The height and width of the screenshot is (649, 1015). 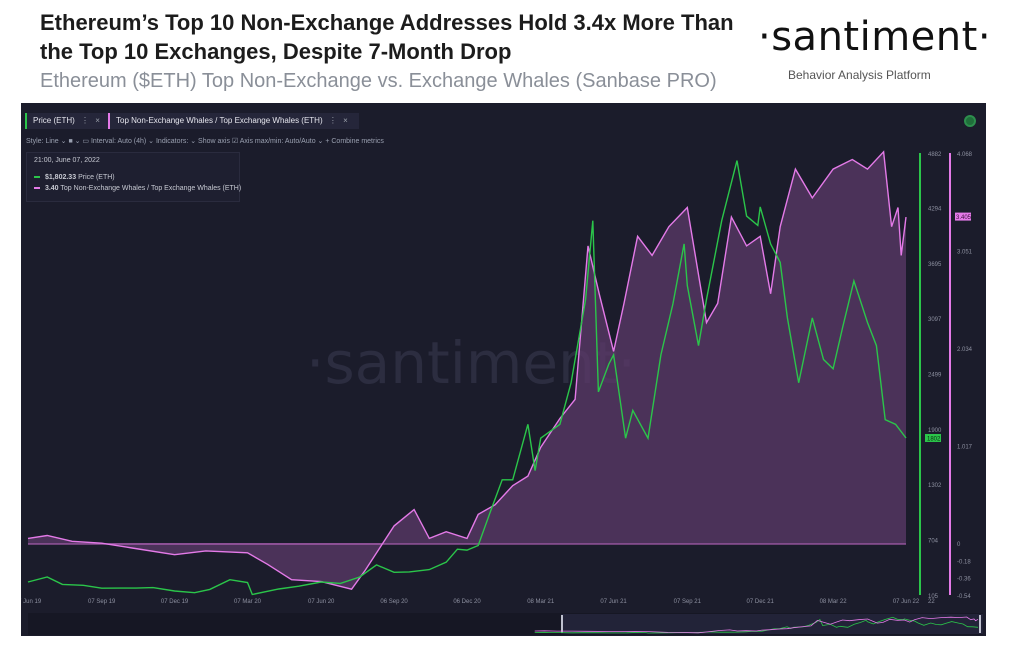 I want to click on chip-price-label: Price (ETH), so click(x=54, y=120).